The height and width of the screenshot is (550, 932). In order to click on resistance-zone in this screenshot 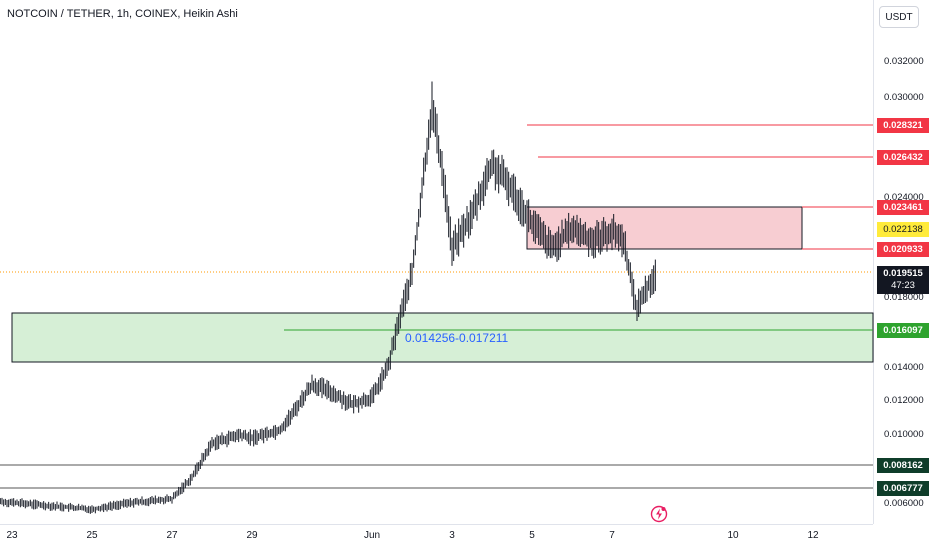, I will do `click(664, 228)`.